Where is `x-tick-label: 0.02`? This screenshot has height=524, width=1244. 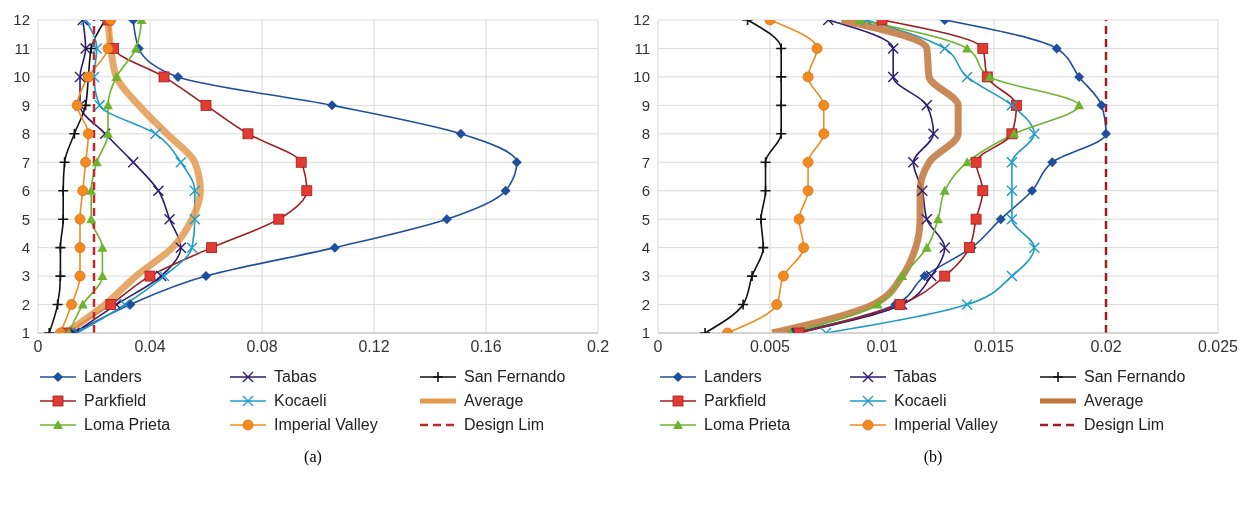 x-tick-label: 0.02 is located at coordinates (1106, 347).